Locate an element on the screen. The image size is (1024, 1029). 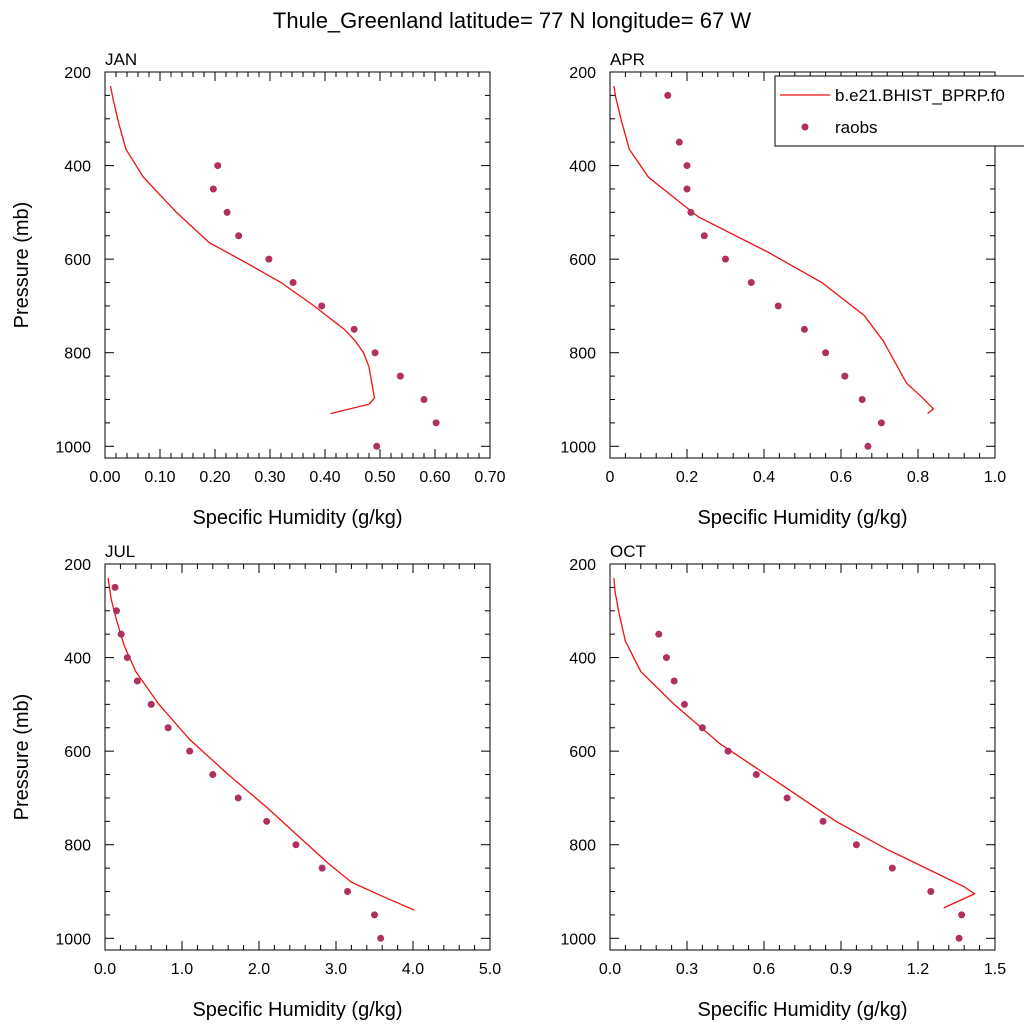
x-tick-label: 0 is located at coordinates (610, 477).